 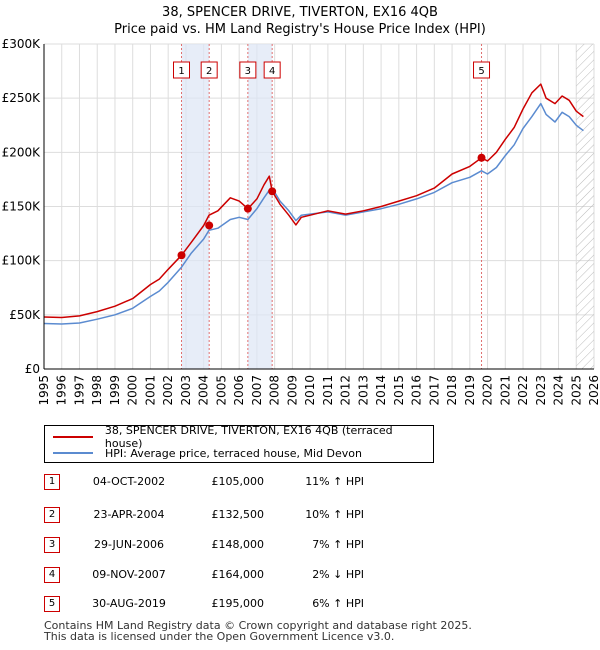 I want to click on x-tick-label: 1996, so click(x=62, y=390).